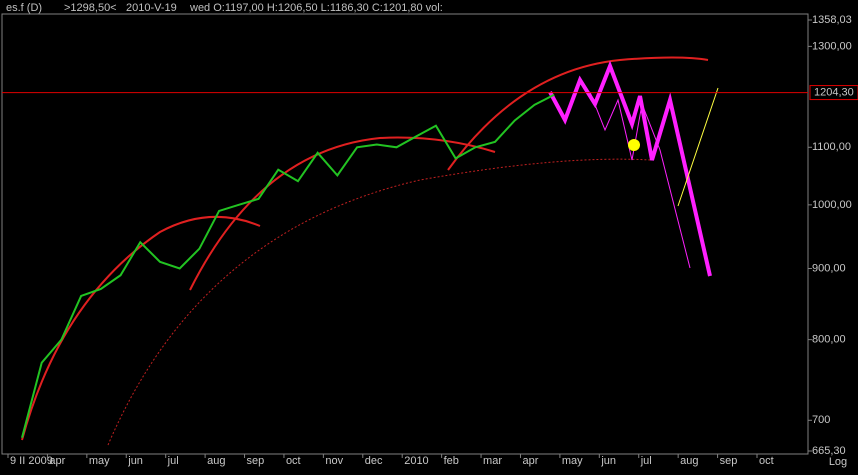  What do you see at coordinates (829, 451) in the screenshot?
I see `y-tick-label: 665,30` at bounding box center [829, 451].